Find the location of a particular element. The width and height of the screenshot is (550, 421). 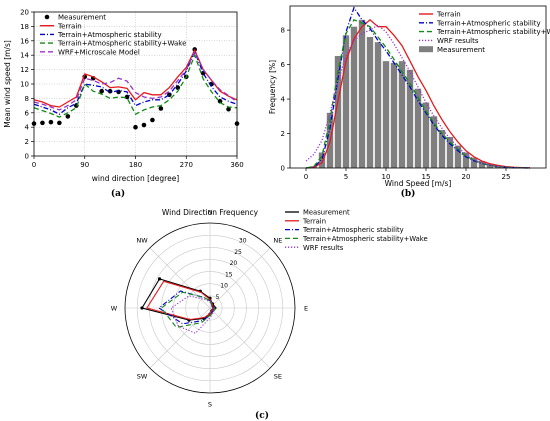

a-y-tick-label: 16 is located at coordinates (24, 41).